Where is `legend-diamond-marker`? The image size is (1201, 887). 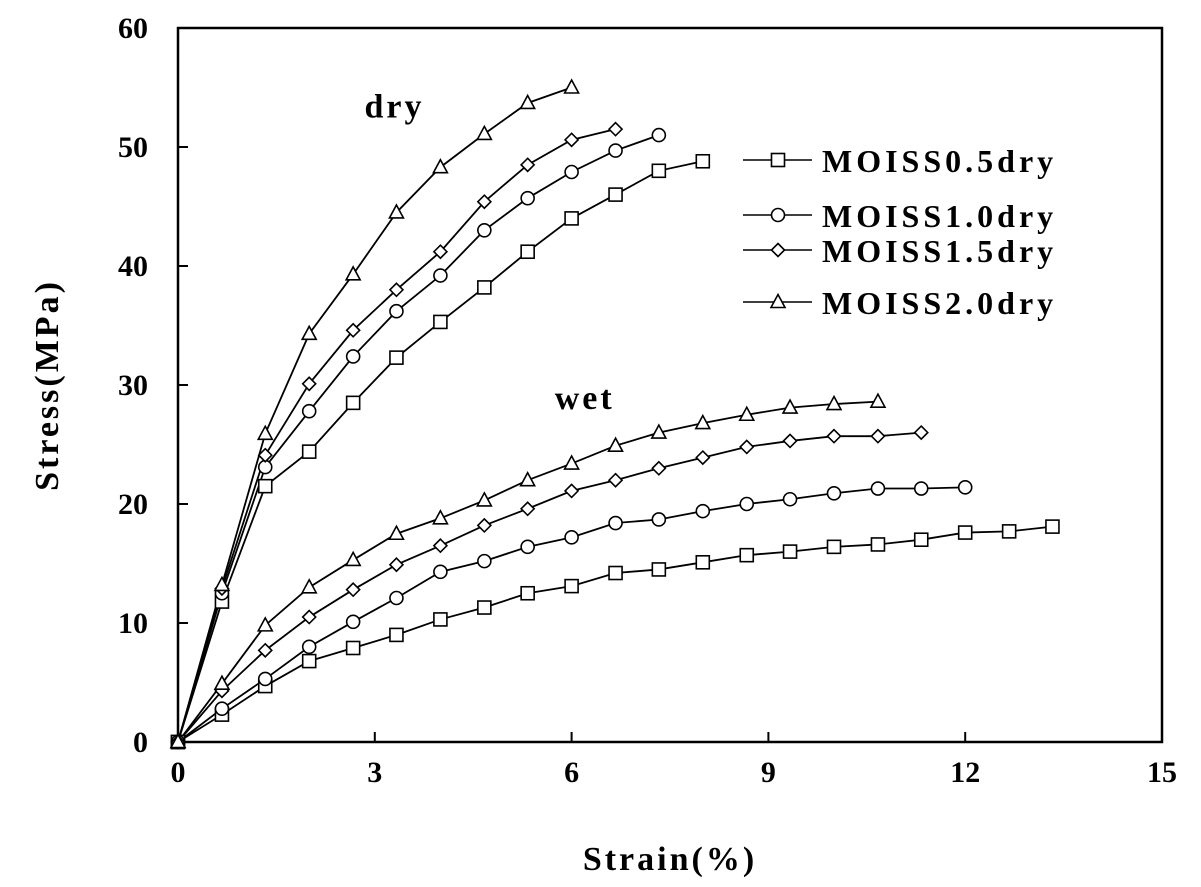
legend-diamond-marker is located at coordinates (778, 250).